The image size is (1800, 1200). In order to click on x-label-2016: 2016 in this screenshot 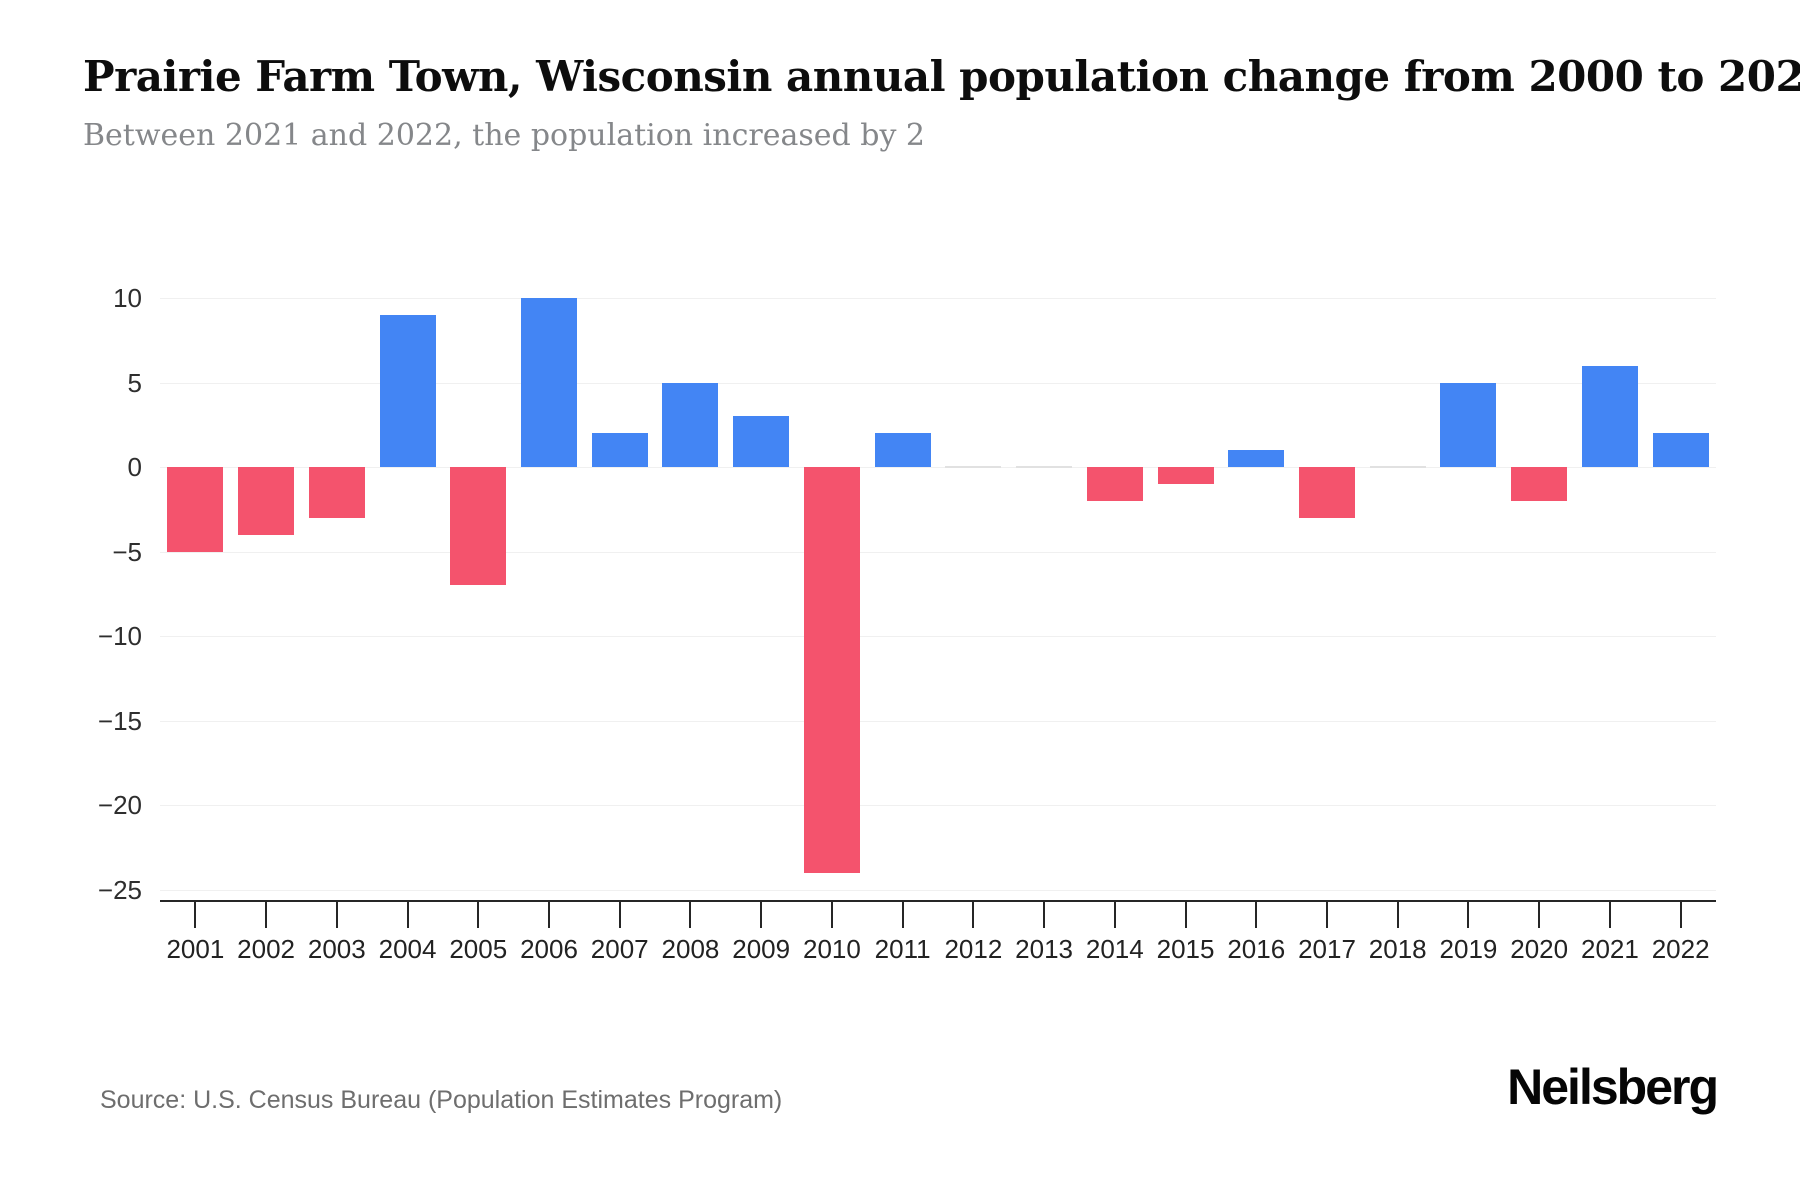, I will do `click(1256, 949)`.